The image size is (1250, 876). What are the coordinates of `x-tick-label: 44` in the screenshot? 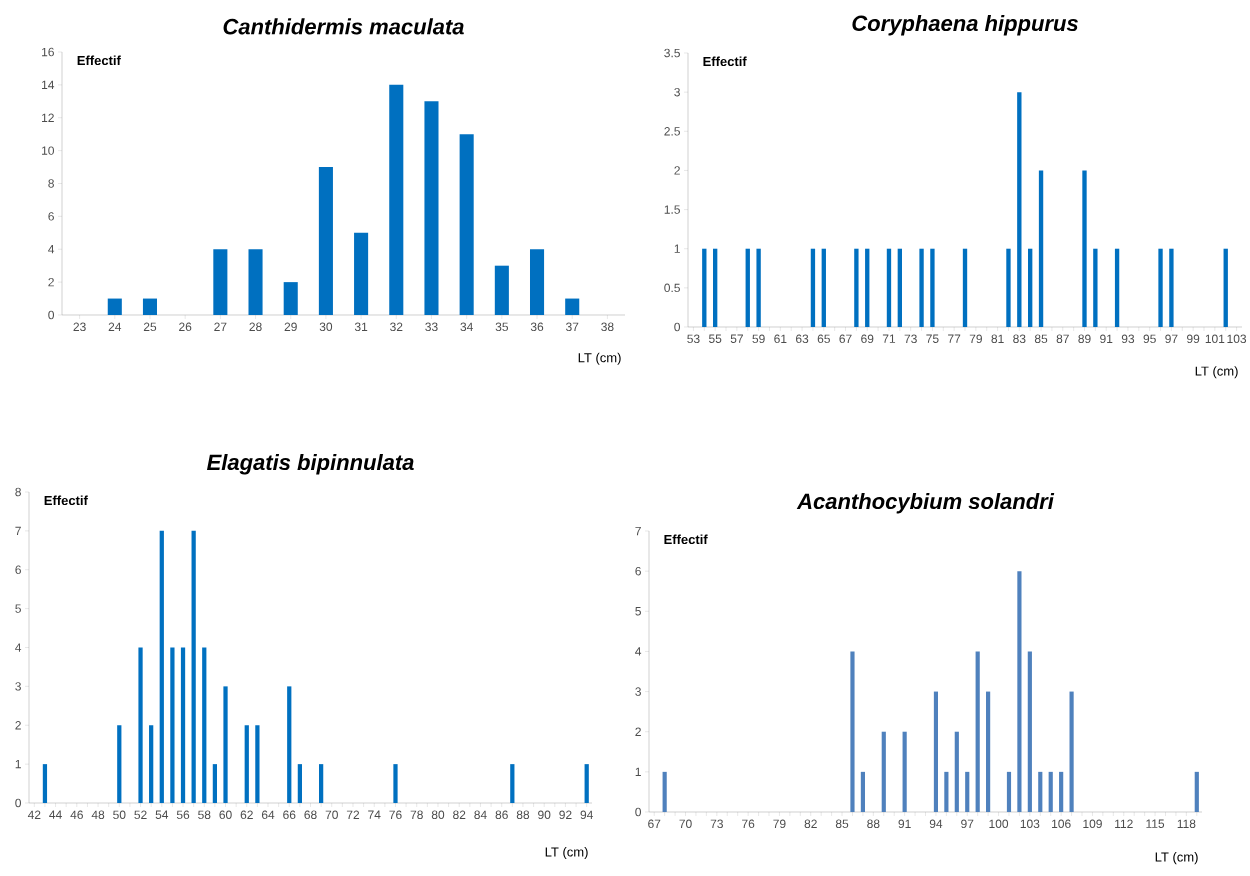 It's located at (55, 814).